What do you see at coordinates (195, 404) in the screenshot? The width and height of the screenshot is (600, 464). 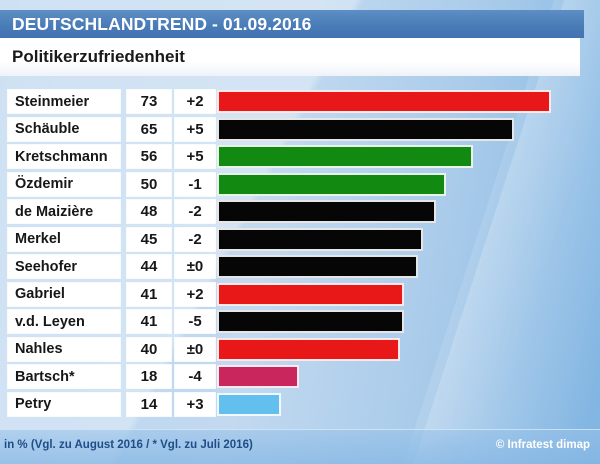 I see `change-value: +3` at bounding box center [195, 404].